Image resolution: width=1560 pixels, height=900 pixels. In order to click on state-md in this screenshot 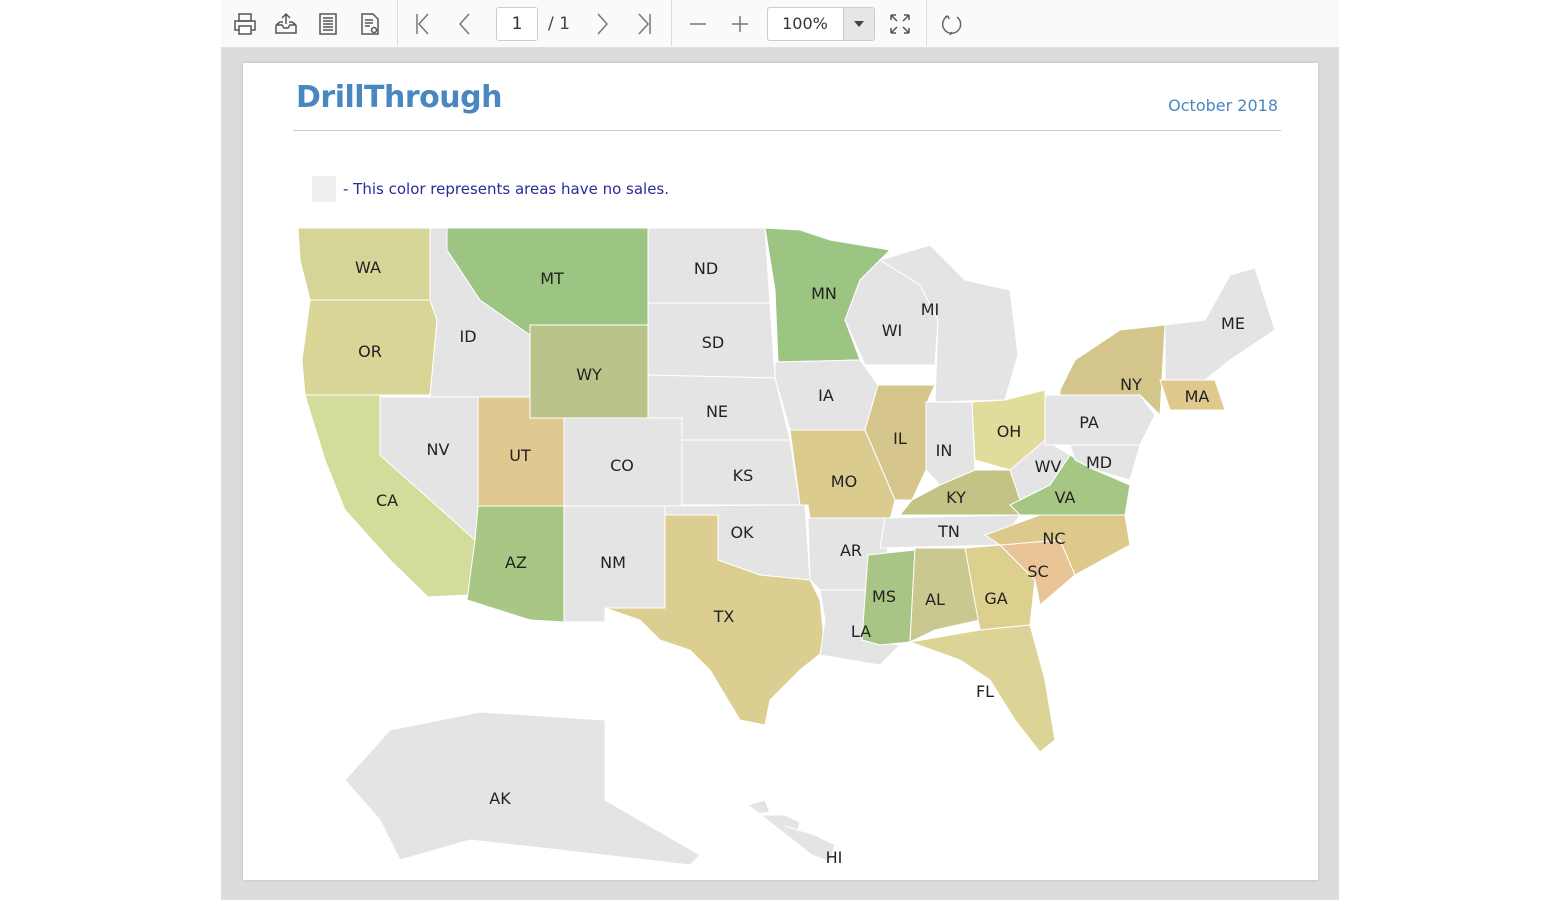, I will do `click(1105, 462)`.